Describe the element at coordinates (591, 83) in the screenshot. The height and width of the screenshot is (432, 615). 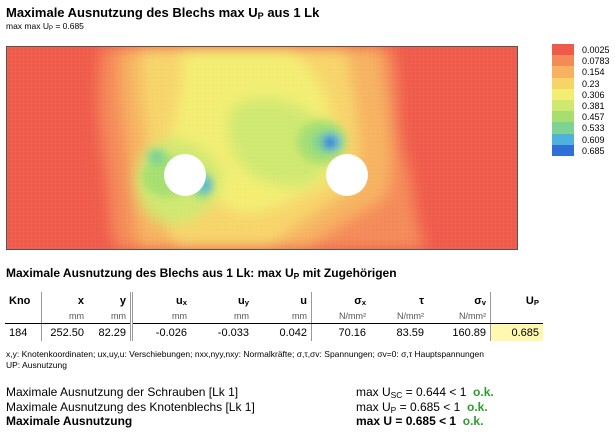
I see `legend-label: 0.23` at that location.